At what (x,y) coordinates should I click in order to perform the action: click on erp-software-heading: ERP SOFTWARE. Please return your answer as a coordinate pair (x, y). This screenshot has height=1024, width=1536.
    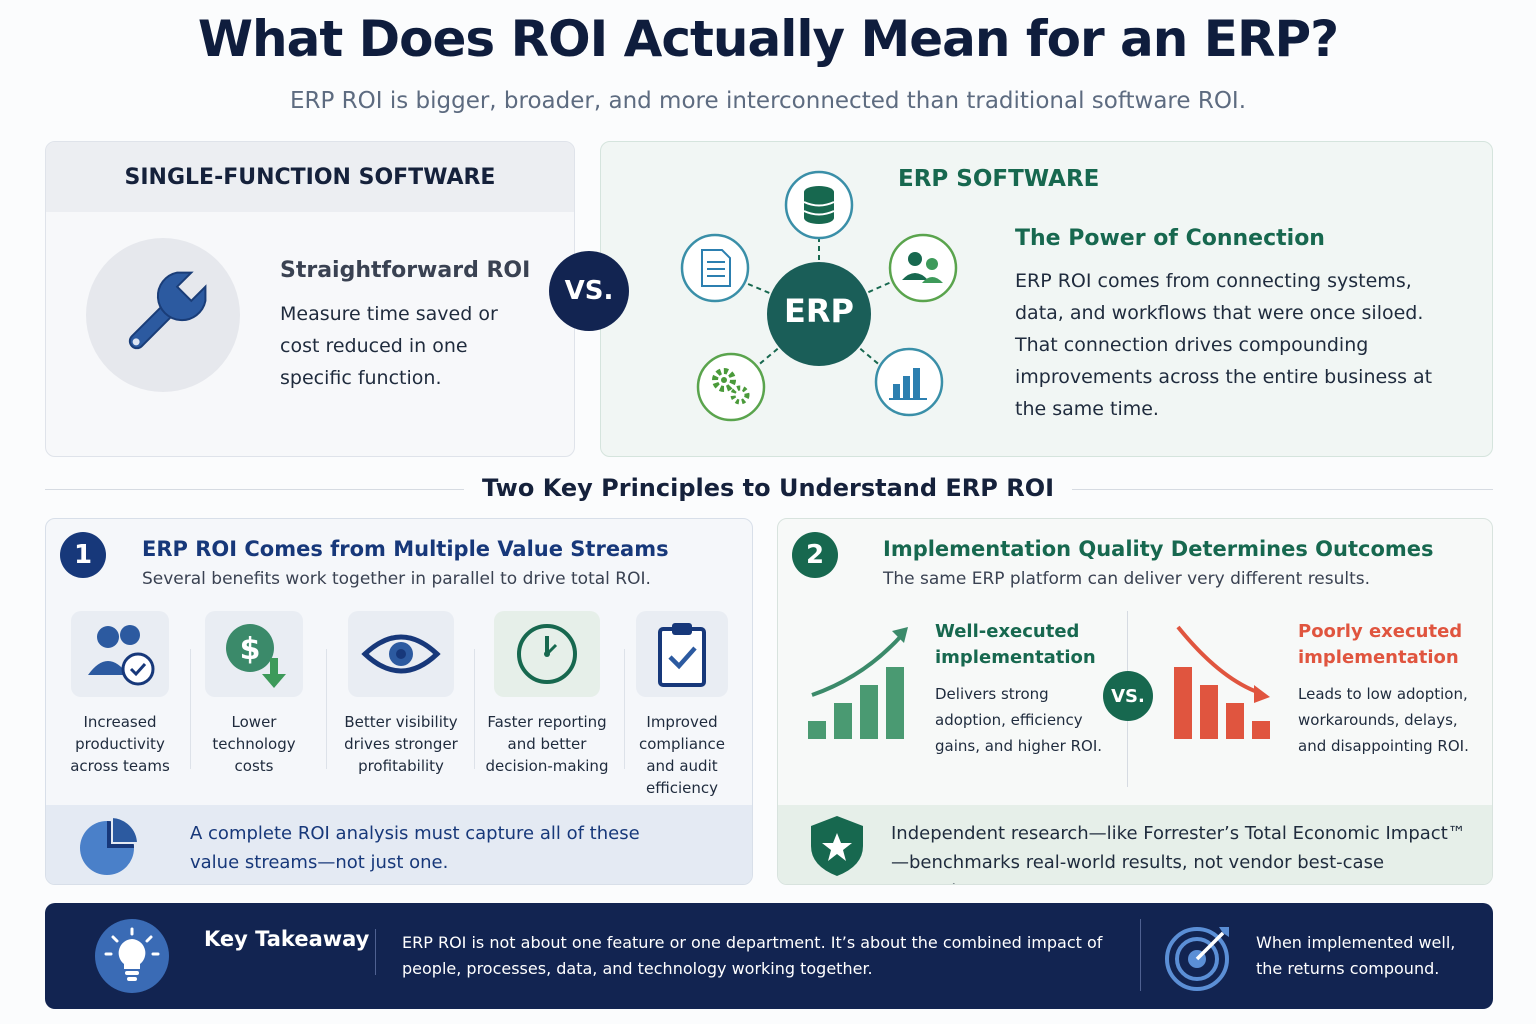
    Looking at the image, I should click on (999, 179).